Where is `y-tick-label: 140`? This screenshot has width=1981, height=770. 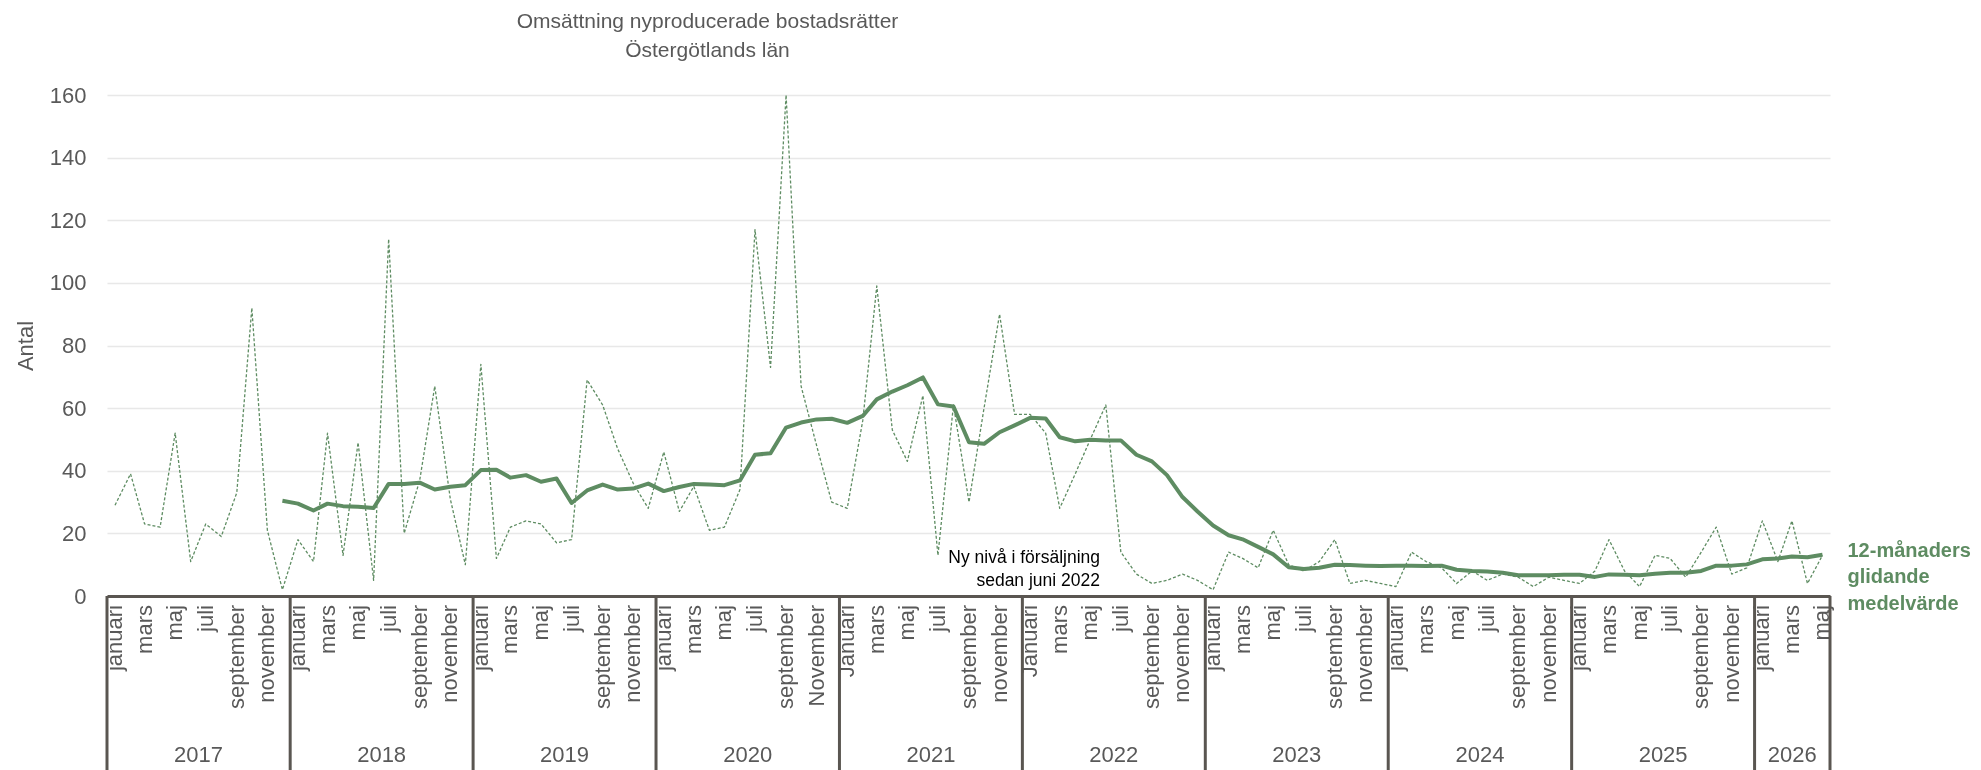
y-tick-label: 140 is located at coordinates (68, 158).